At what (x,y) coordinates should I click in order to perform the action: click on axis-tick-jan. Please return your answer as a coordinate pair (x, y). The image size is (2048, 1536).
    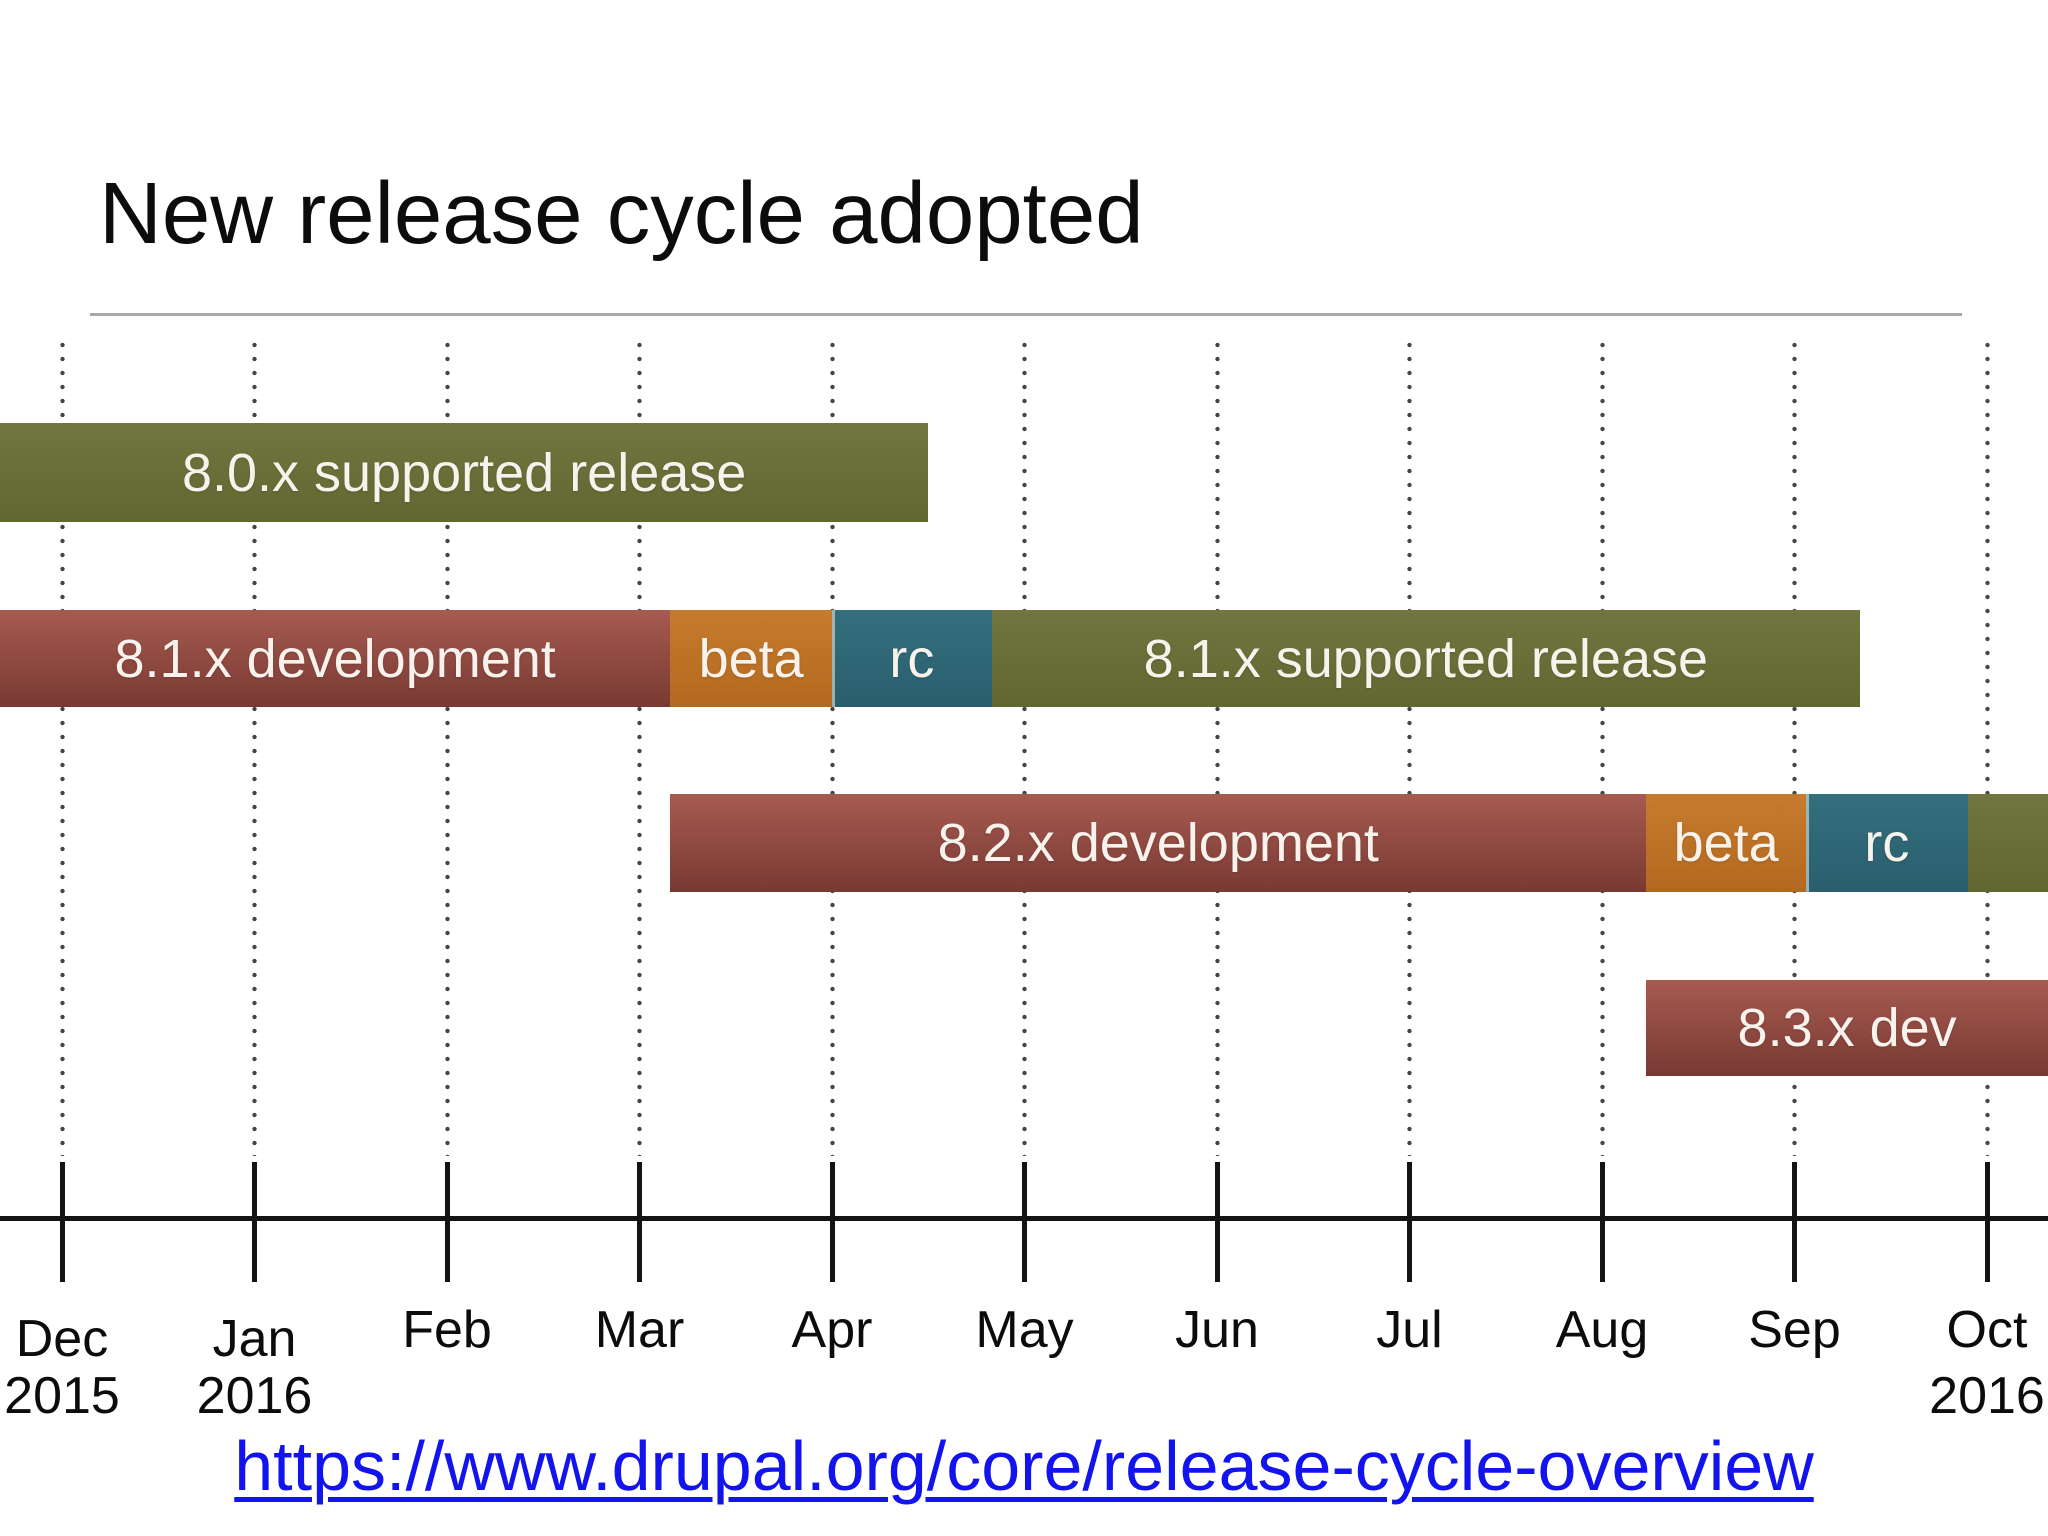
    Looking at the image, I should click on (254, 1222).